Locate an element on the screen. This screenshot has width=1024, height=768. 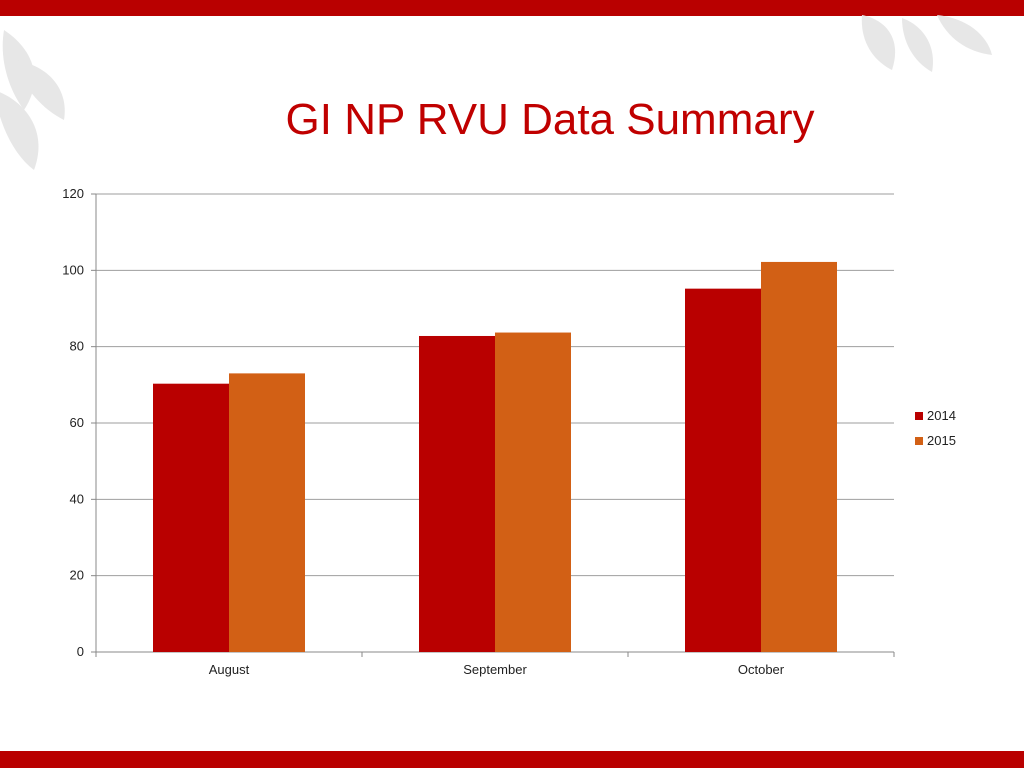
y-tick-label: 40 is located at coordinates (77, 498).